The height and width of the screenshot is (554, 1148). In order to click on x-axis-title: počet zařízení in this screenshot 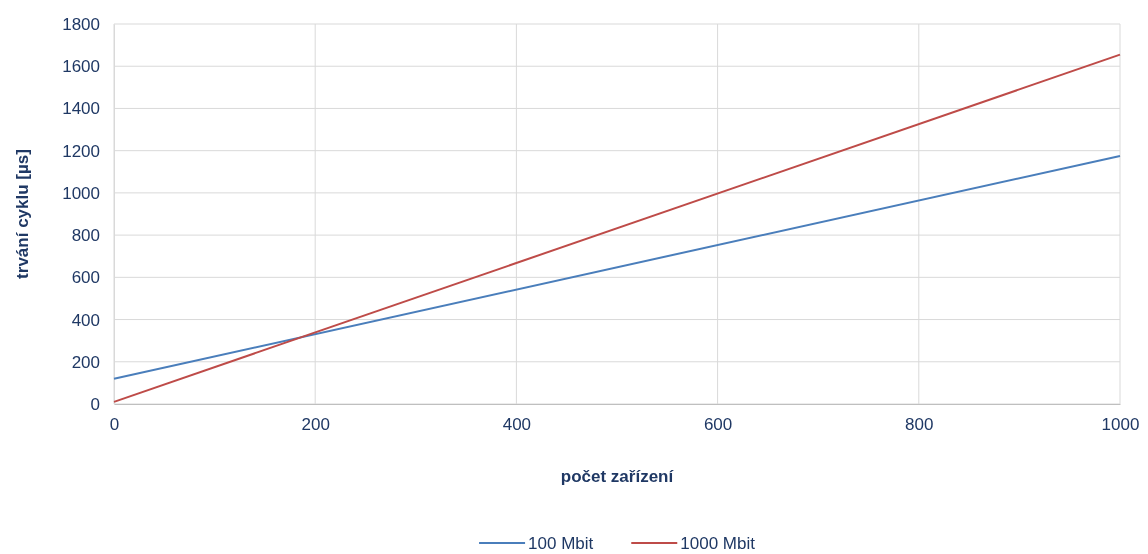, I will do `click(617, 476)`.